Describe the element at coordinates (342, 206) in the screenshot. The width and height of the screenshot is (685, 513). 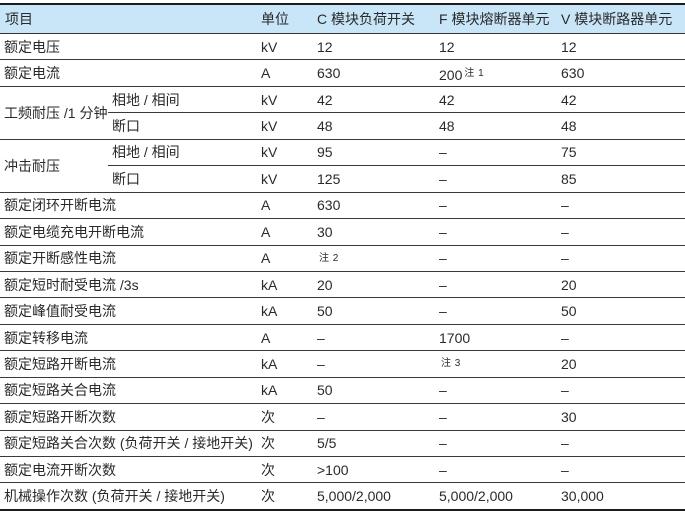
I see `spec-row: 额定闭环开断电流 A 630 – –` at that location.